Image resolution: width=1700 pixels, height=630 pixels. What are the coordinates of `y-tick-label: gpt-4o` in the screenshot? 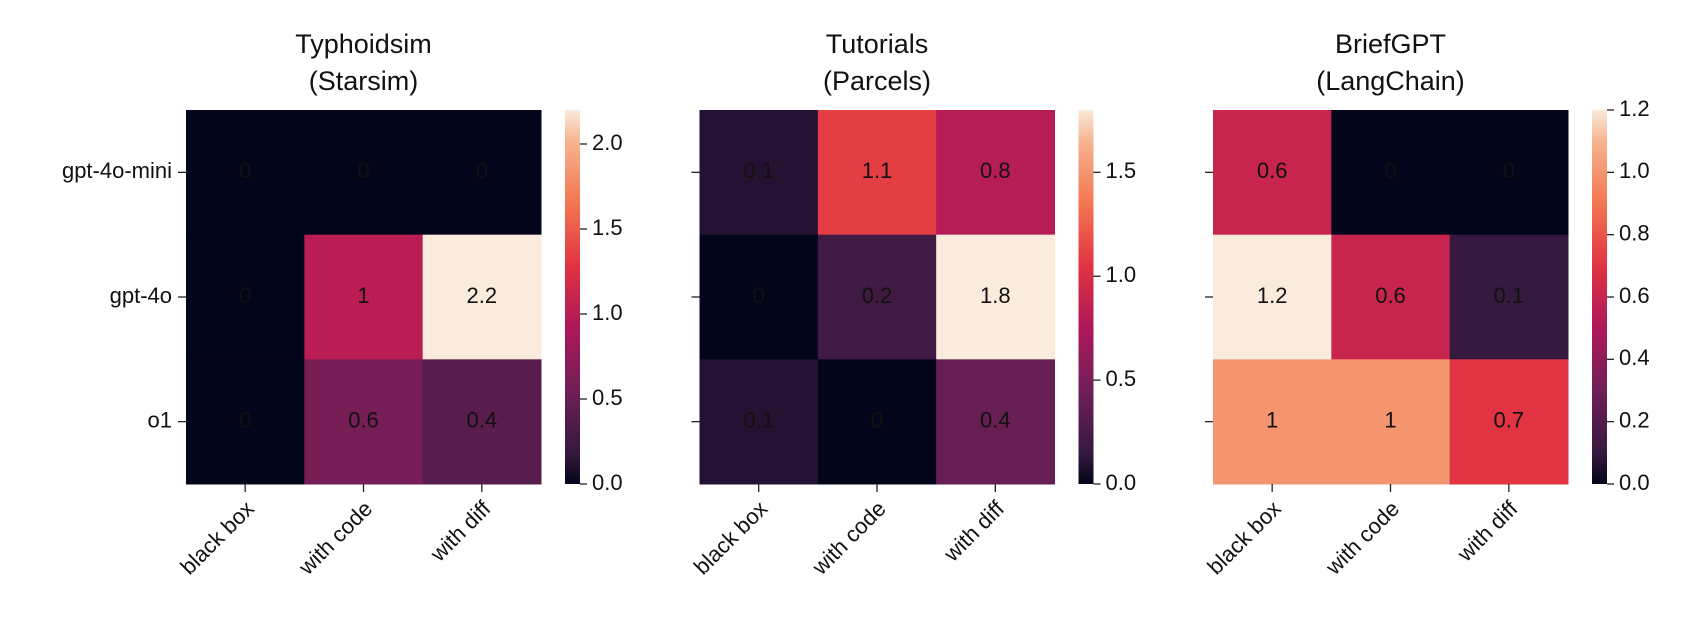 It's located at (141, 295).